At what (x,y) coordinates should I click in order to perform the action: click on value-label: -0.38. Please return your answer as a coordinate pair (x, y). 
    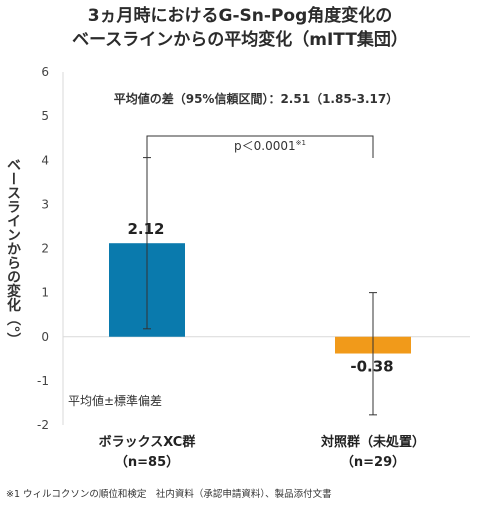
    Looking at the image, I should click on (371, 367).